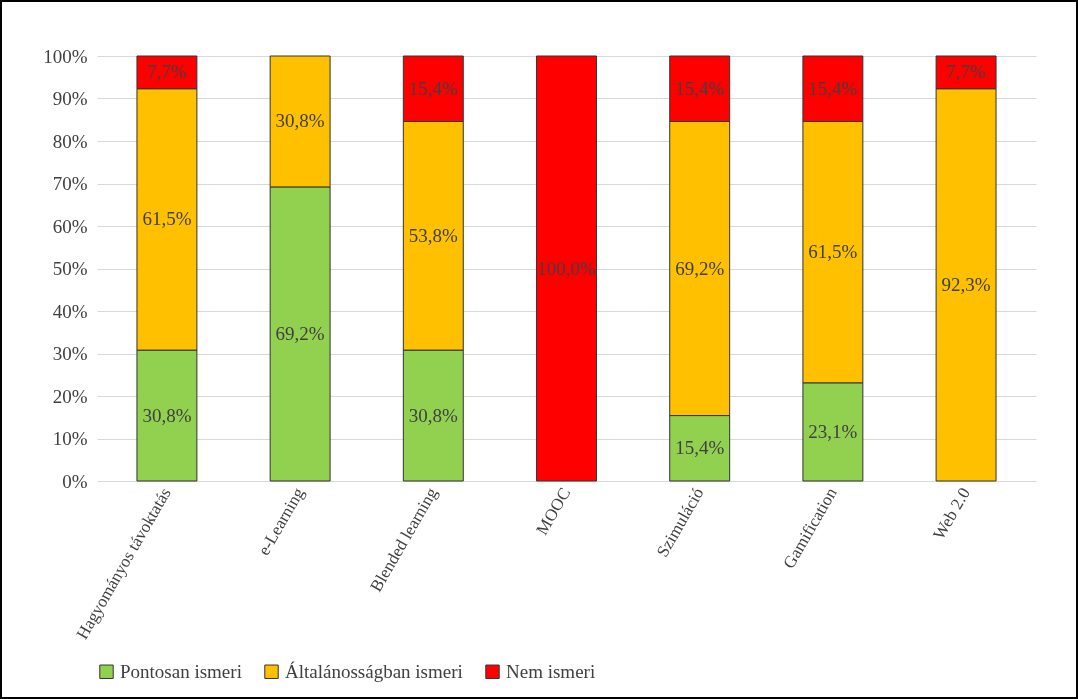  I want to click on y-tick-label: 70%, so click(70, 183).